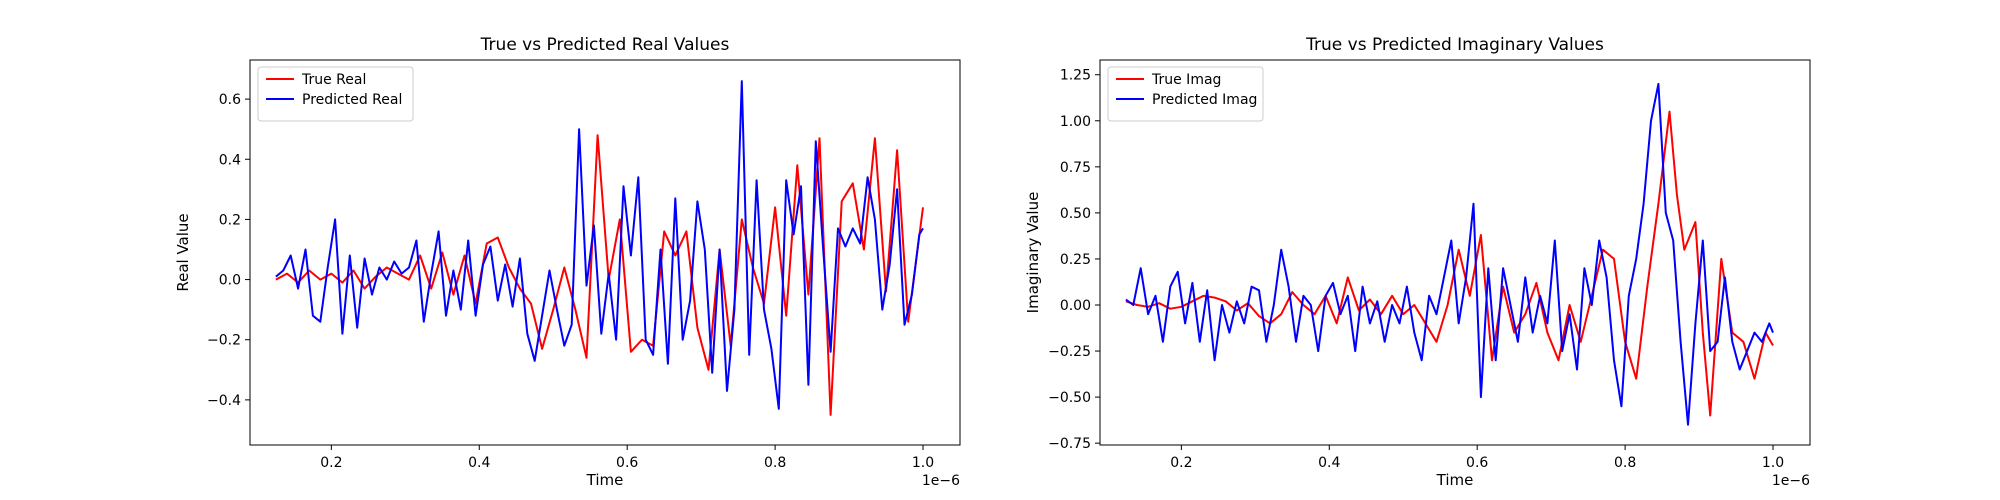  Describe the element at coordinates (352, 100) in the screenshot. I see `legend-label-predicted-real: Predicted Real` at that location.